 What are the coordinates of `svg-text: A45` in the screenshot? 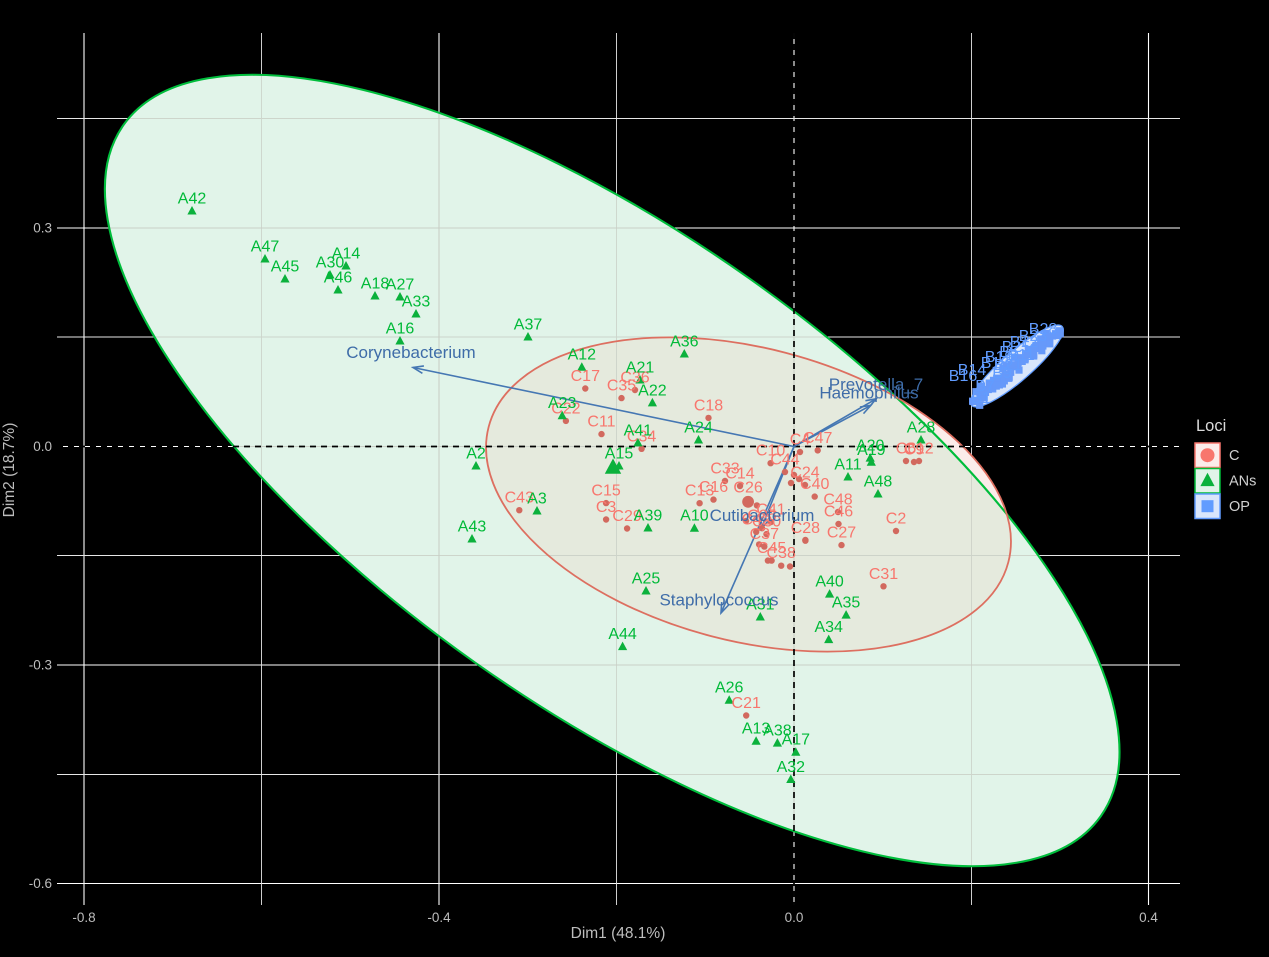 It's located at (285, 267).